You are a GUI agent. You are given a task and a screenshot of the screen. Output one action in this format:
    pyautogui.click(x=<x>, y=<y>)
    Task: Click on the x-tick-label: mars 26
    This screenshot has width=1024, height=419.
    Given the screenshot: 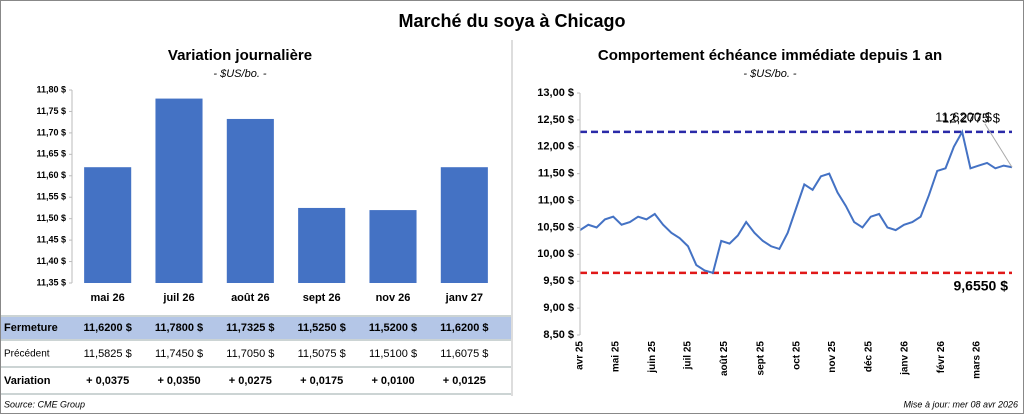 What is the action you would take?
    pyautogui.click(x=977, y=360)
    